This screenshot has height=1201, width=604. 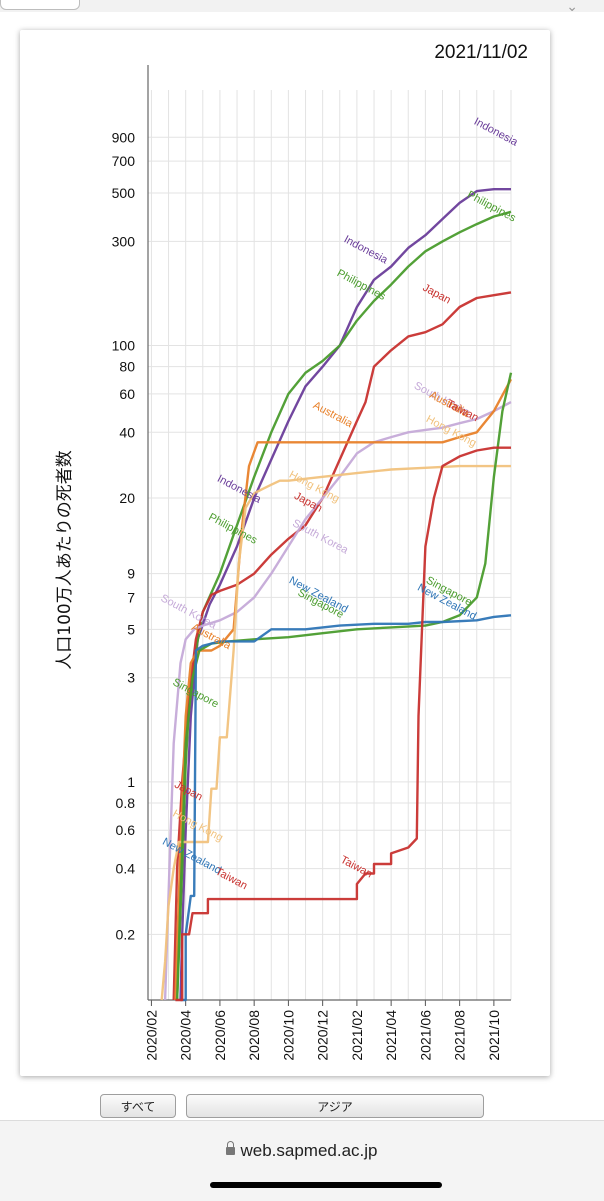 I want to click on x-tick-label: 2020/02, so click(x=151, y=1035).